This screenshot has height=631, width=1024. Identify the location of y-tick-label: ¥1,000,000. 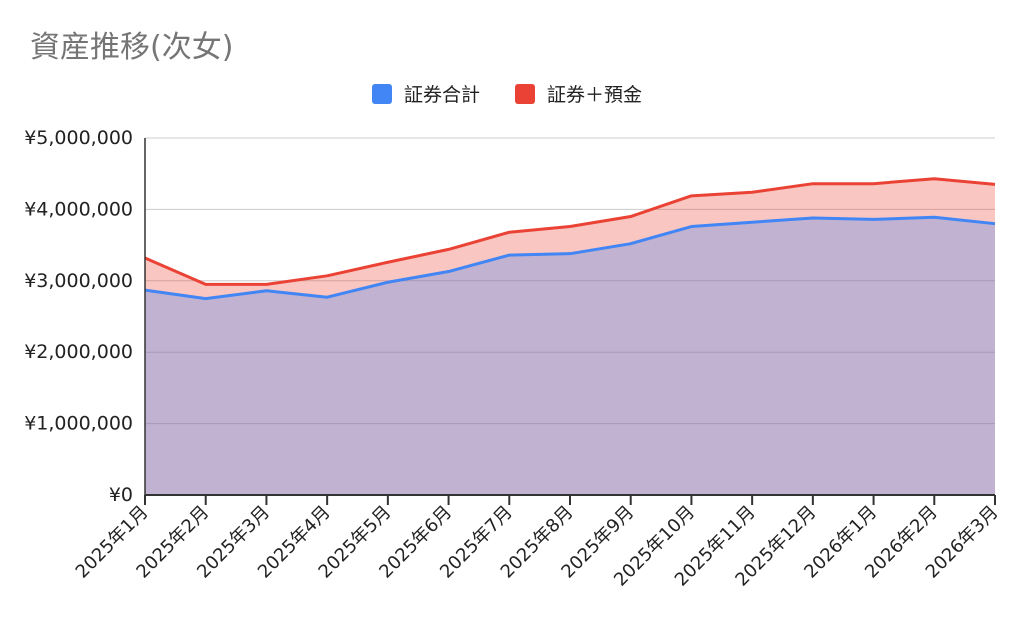
(78, 424).